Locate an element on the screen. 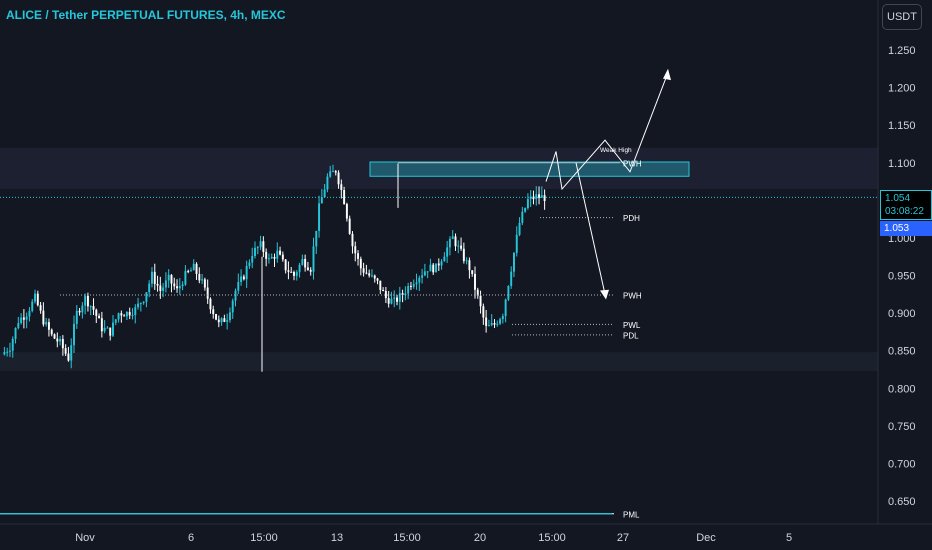 Image resolution: width=932 pixels, height=550 pixels. price-tick-label: 1.200 is located at coordinates (902, 89).